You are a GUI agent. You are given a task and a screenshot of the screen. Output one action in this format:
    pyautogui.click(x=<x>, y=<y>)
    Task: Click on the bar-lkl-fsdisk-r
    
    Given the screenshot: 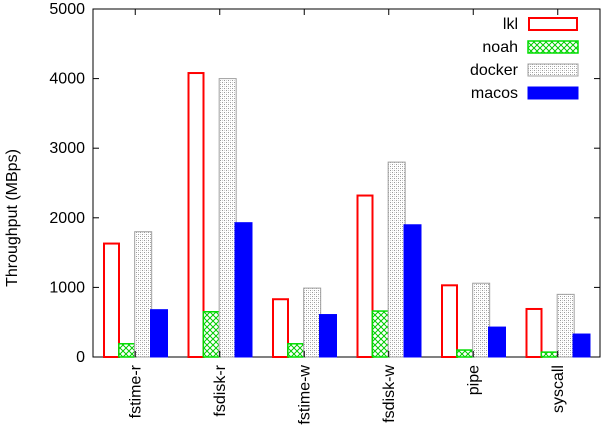 What is the action you would take?
    pyautogui.click(x=196, y=215)
    